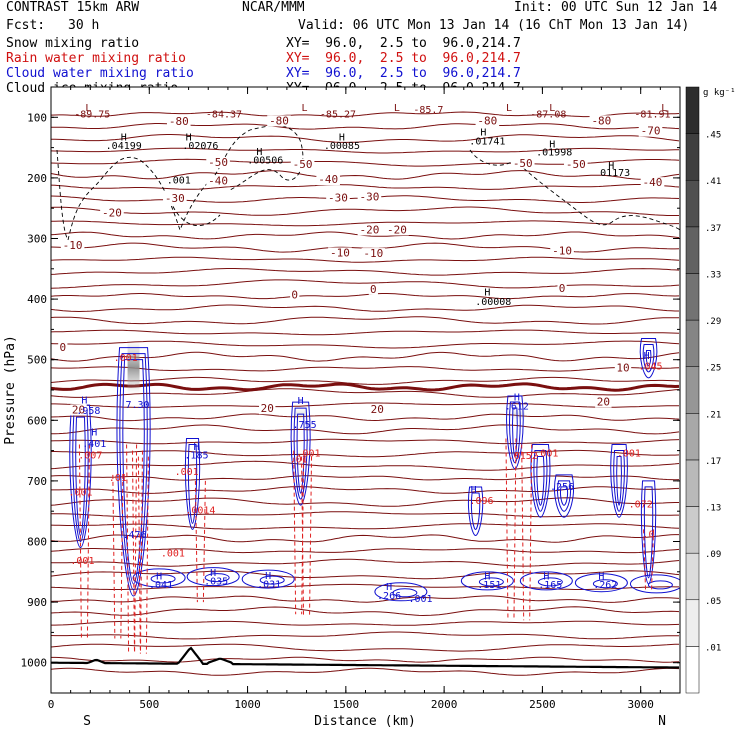  I want to click on extremum-label: .262, so click(605, 585).